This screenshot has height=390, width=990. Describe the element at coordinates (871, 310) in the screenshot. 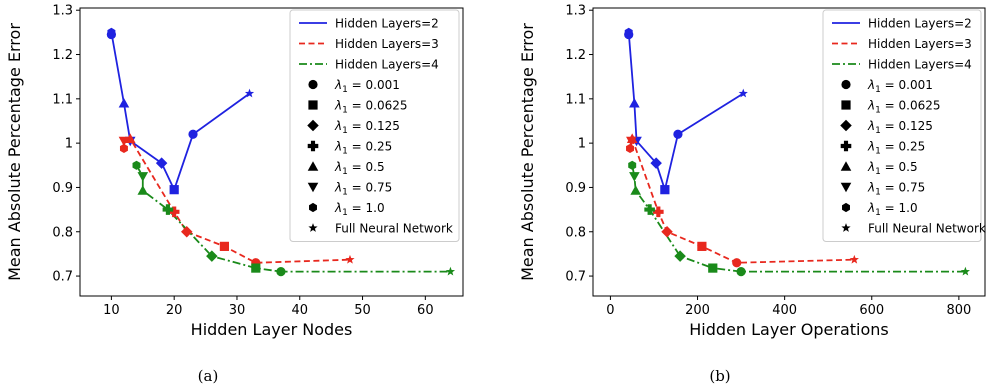

I see `x-tick-label: 600` at that location.